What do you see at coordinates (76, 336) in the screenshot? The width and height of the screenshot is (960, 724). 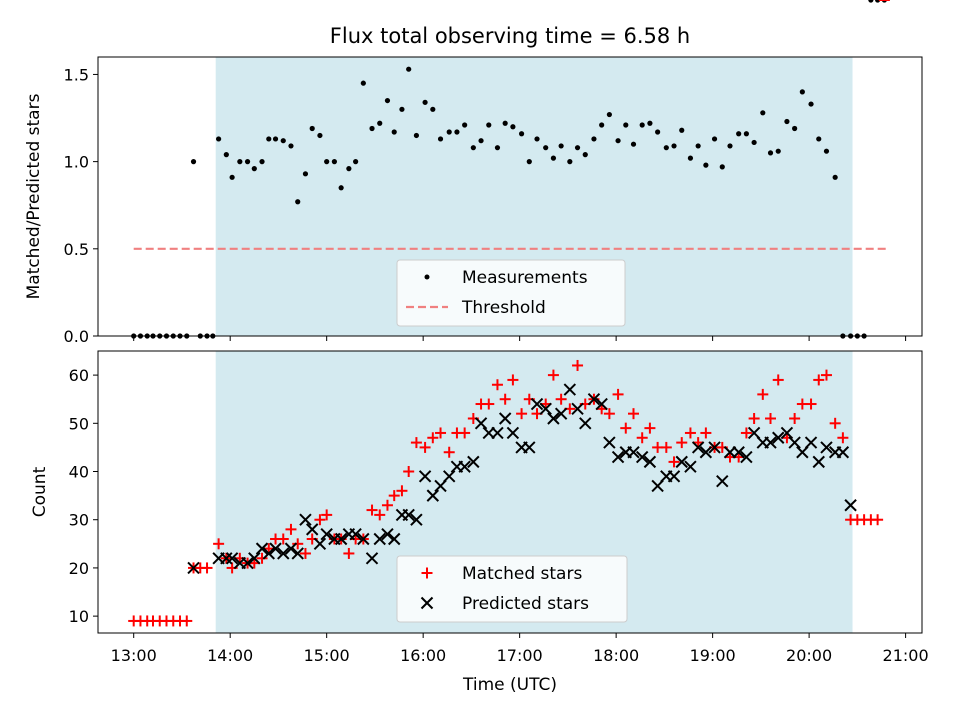 I see `ratio-y-tick-label: 0.0` at bounding box center [76, 336].